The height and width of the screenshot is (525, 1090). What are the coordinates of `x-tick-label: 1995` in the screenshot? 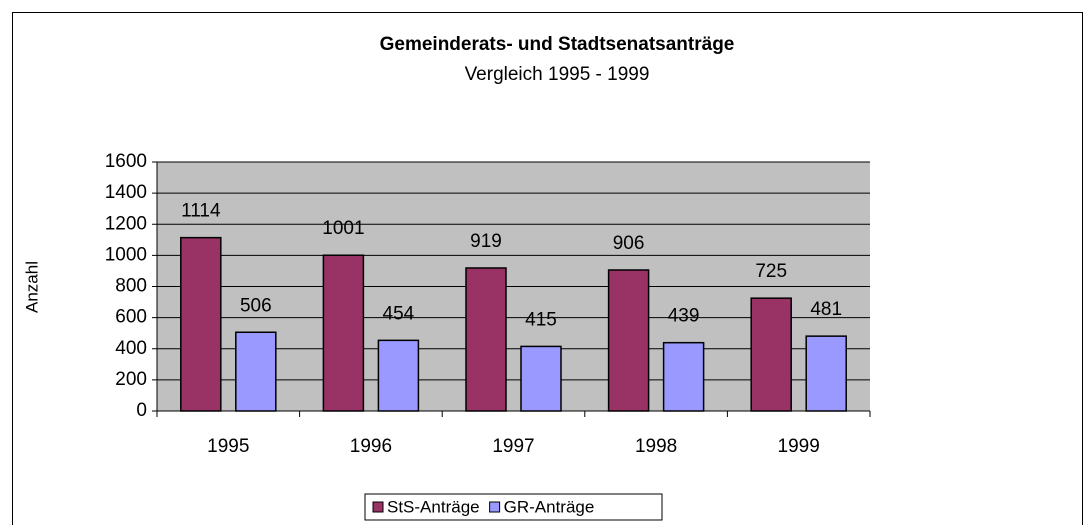 It's located at (228, 446).